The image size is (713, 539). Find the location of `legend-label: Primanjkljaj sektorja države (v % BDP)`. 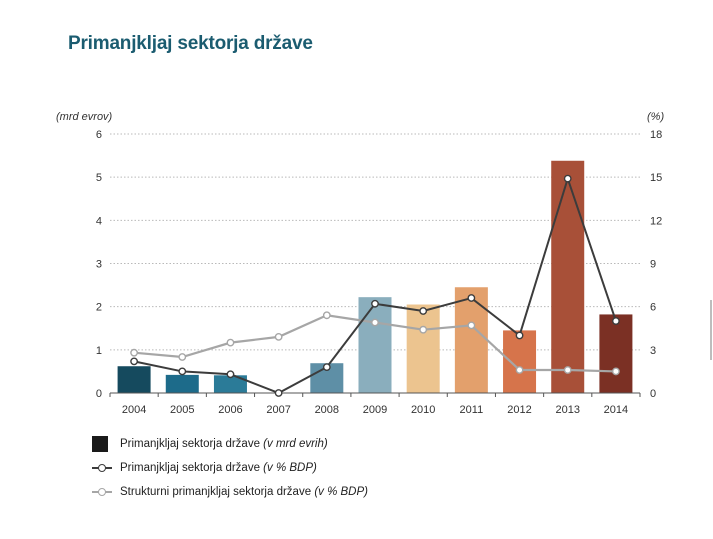

legend-label: Primanjkljaj sektorja države (v % BDP) is located at coordinates (218, 468).